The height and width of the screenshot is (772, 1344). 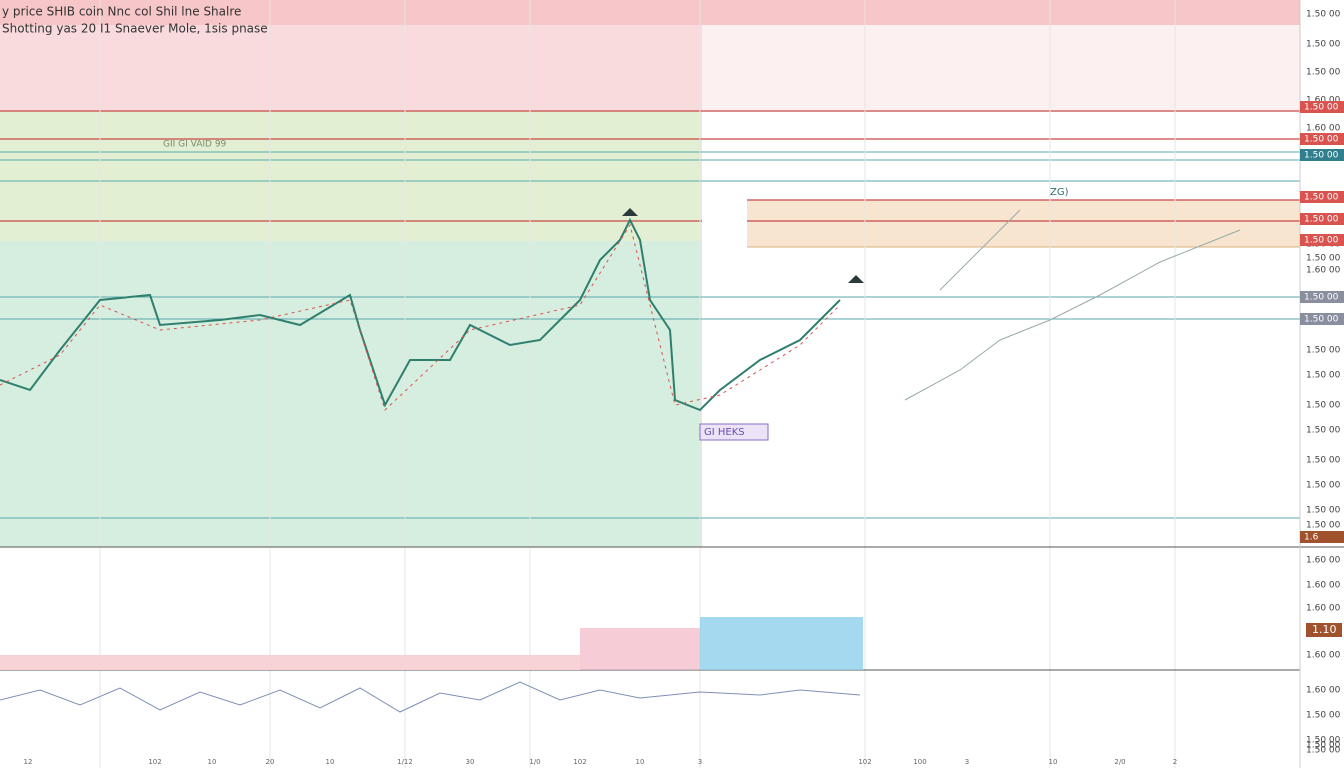 I want to click on box-label: GI HEKS, so click(x=724, y=432).